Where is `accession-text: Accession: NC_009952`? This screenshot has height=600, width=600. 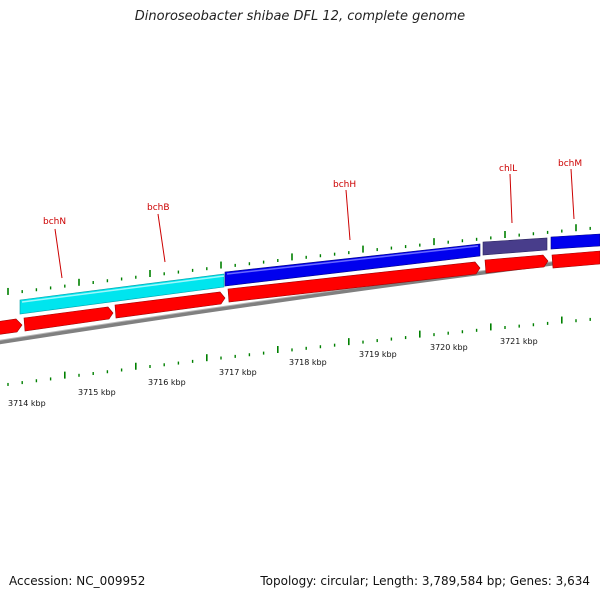 accession-text: Accession: NC_009952 is located at coordinates (77, 581).